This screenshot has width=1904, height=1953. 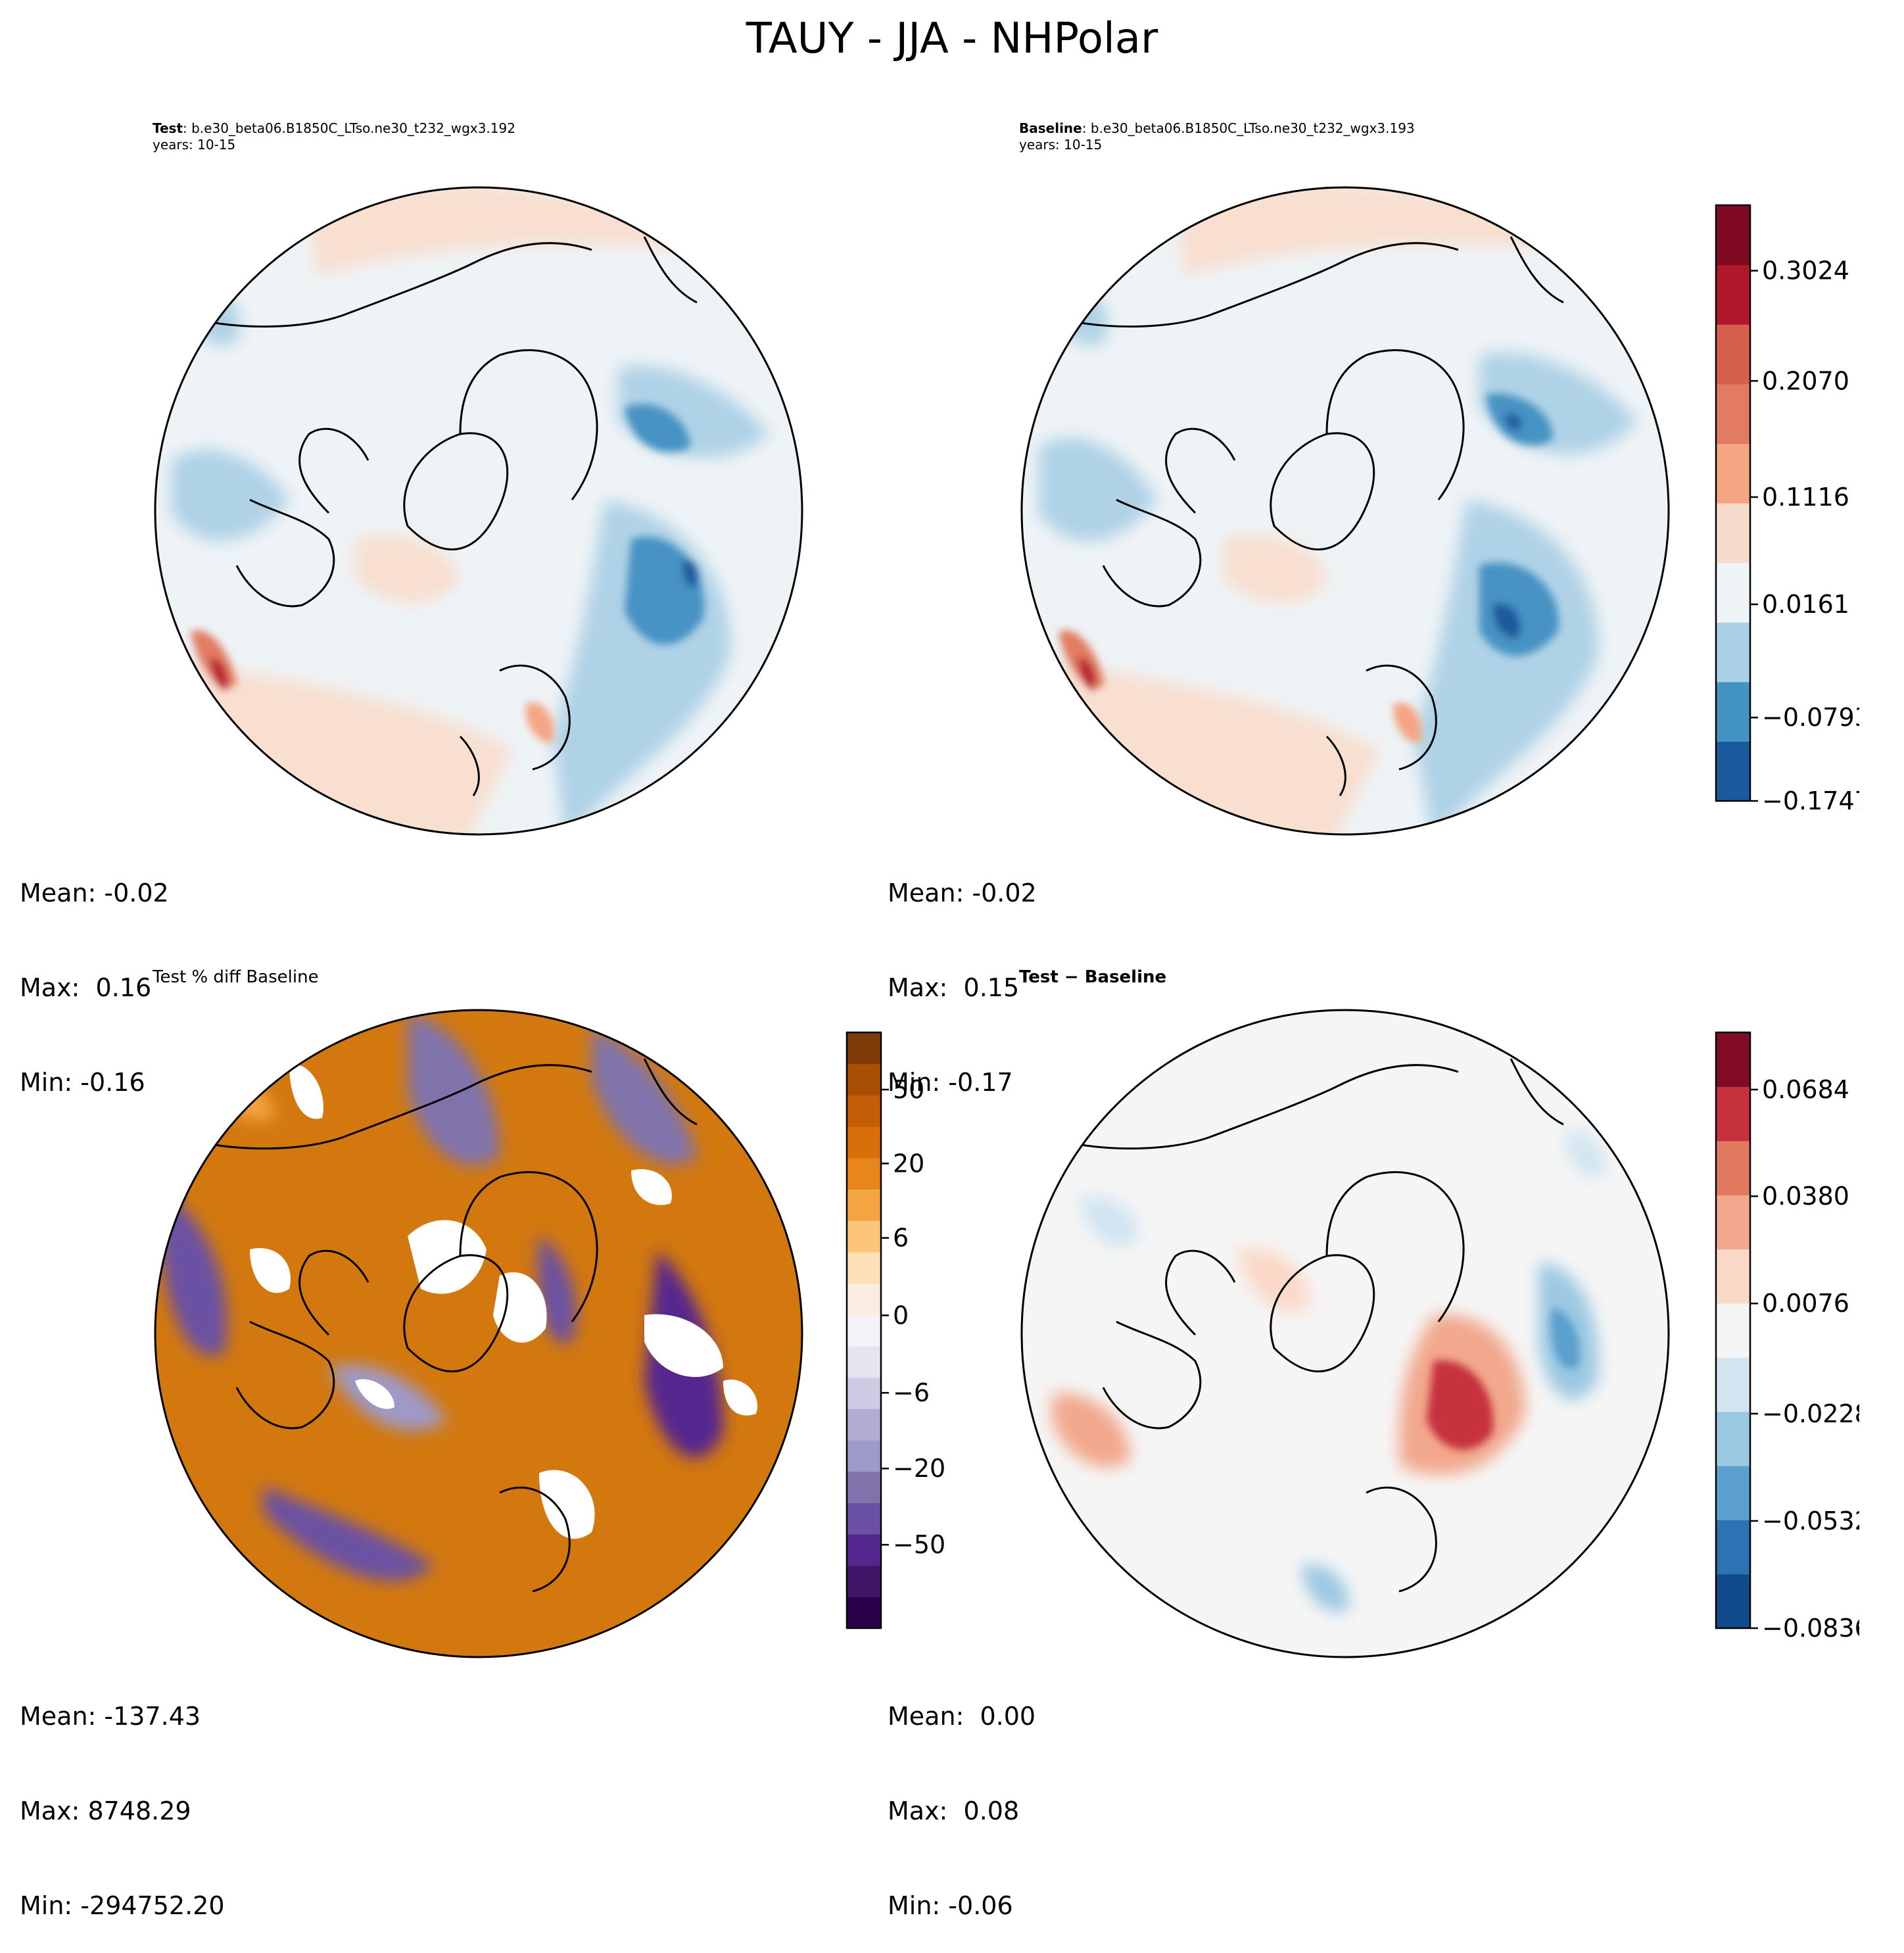 I want to click on pct-colorbar-tick-label: −50, so click(x=919, y=1544).